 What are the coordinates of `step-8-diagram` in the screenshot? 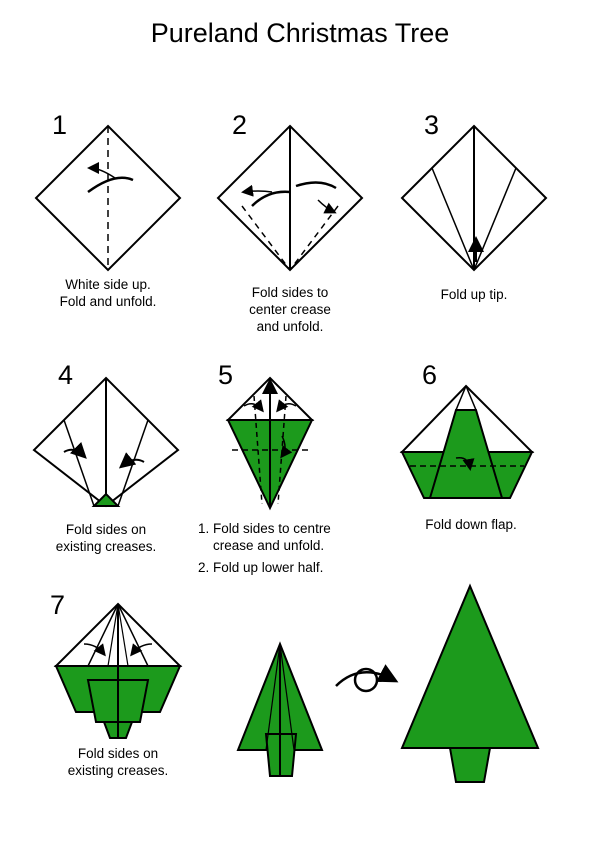 It's located at (280, 709).